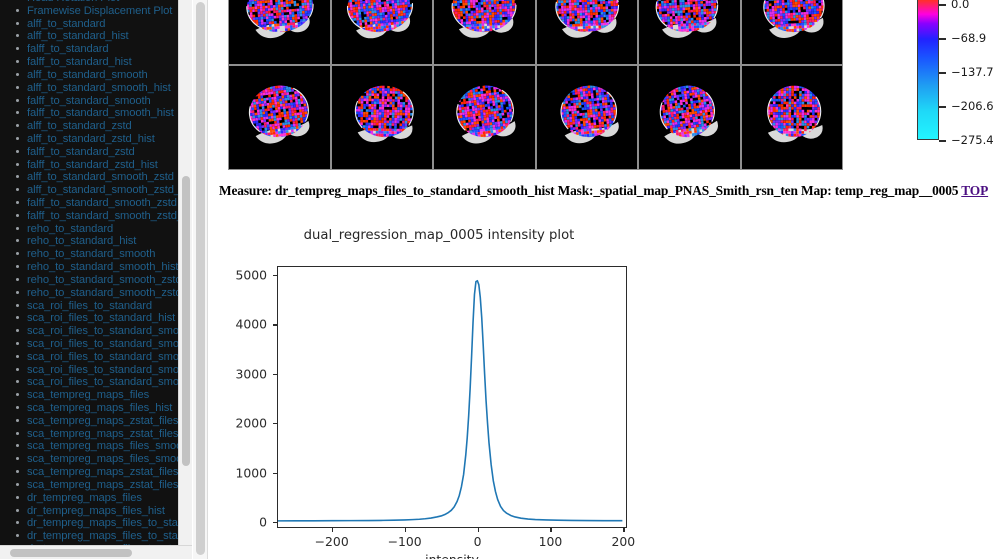  I want to click on sidebar-item-link: reho_to_standard_smooth_zstd_hist, so click(109, 292).